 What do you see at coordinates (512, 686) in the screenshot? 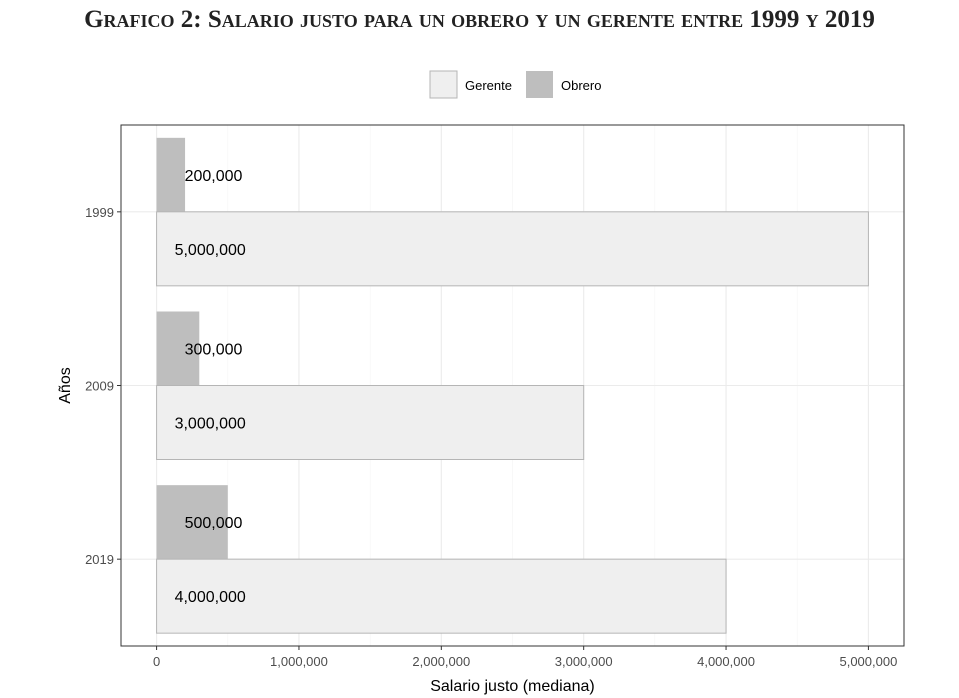
I see `x-axis-label: Salario justo (mediana)` at bounding box center [512, 686].